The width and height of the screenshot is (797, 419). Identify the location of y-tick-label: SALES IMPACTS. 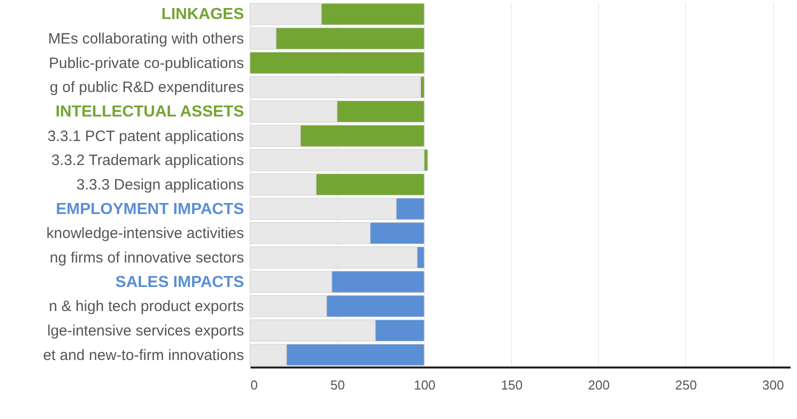
(179, 282).